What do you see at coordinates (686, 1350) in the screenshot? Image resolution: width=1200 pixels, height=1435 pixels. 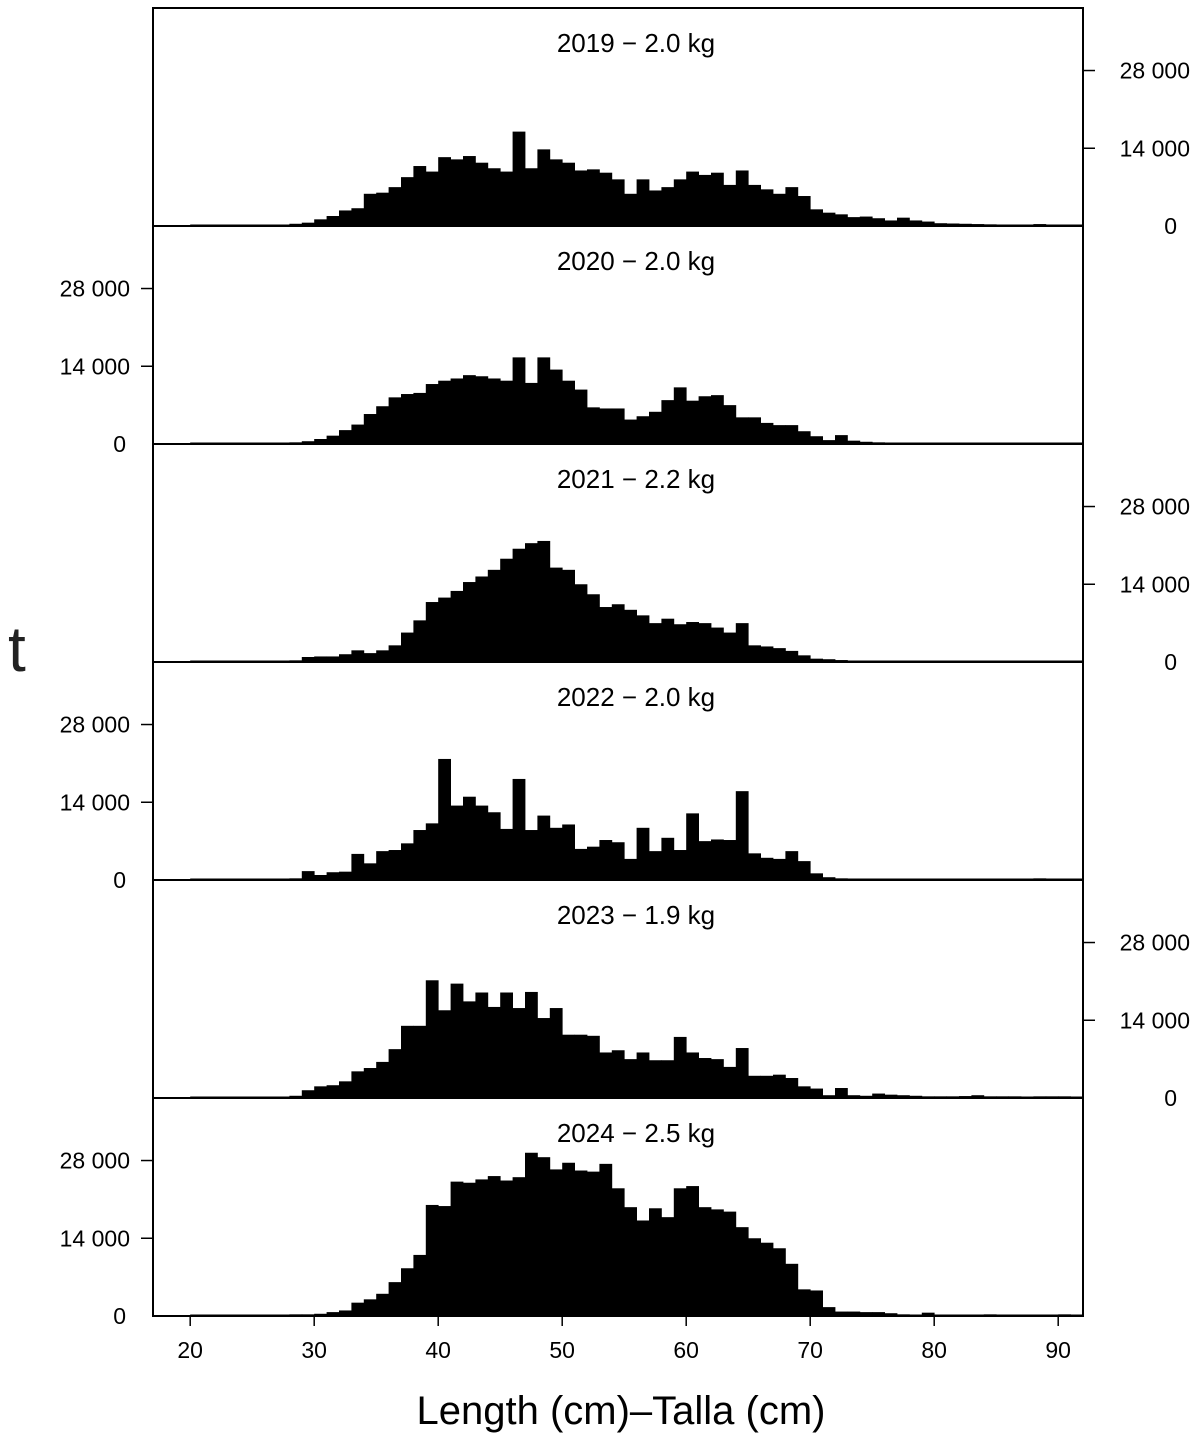 I see `x-tick-label: 60` at bounding box center [686, 1350].